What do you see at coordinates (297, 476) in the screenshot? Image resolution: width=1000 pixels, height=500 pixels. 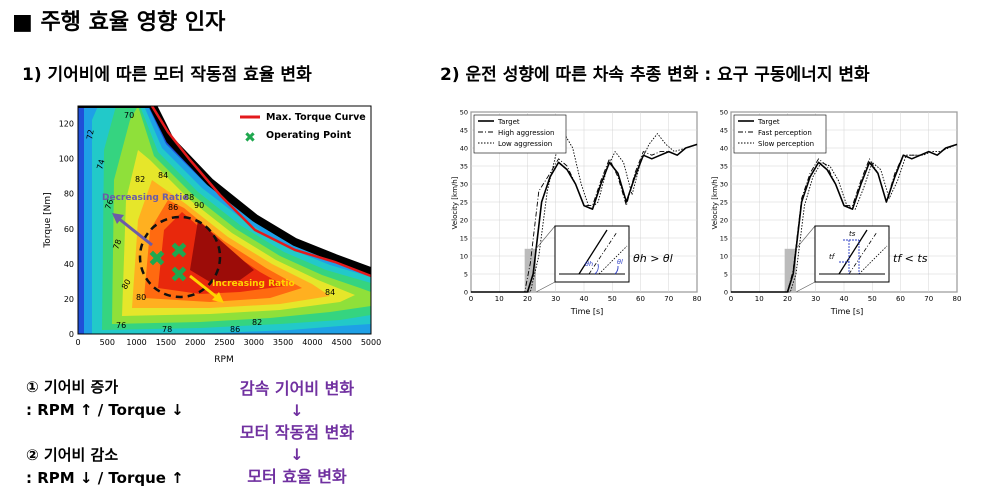 I see `flow-step: 모터 효율 변화` at bounding box center [297, 476].